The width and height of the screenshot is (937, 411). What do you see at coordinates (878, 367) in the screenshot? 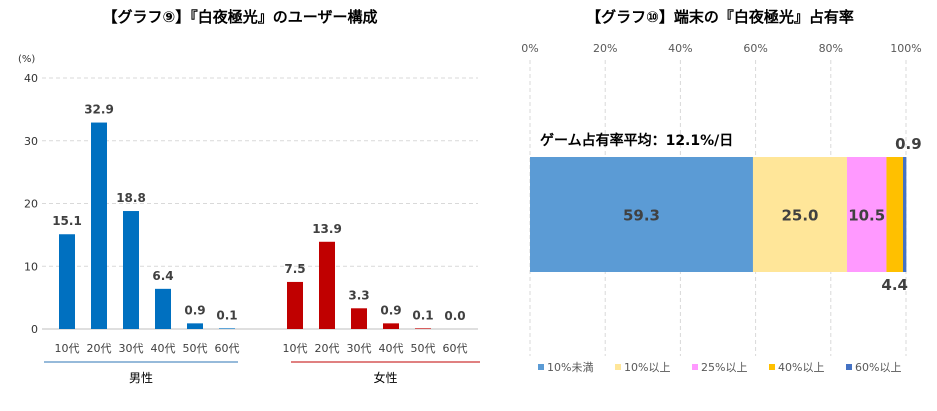
I see `legend-label: 60%以上` at bounding box center [878, 367].